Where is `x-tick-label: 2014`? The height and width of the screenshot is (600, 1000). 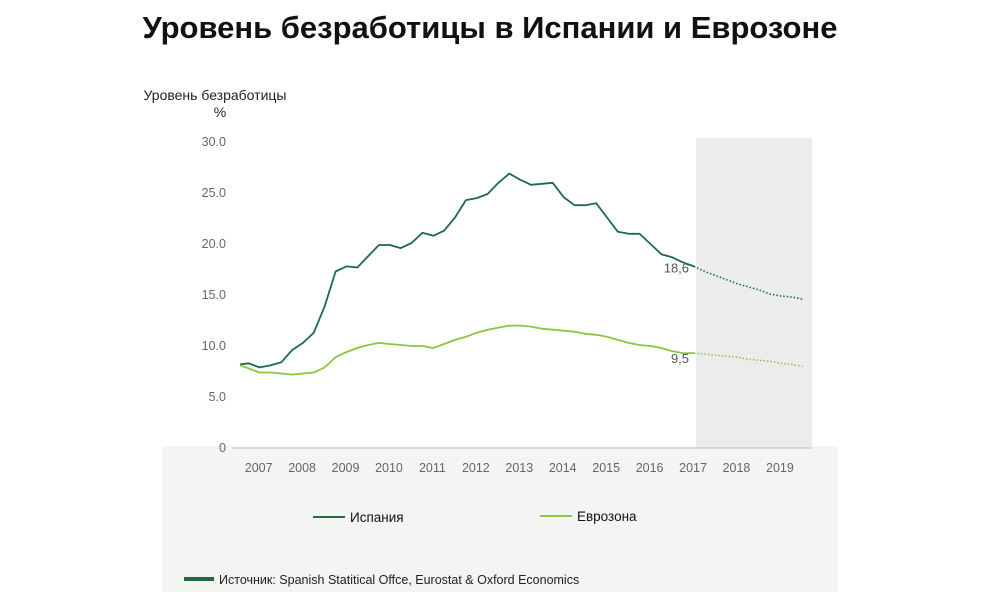
x-tick-label: 2014 is located at coordinates (563, 468).